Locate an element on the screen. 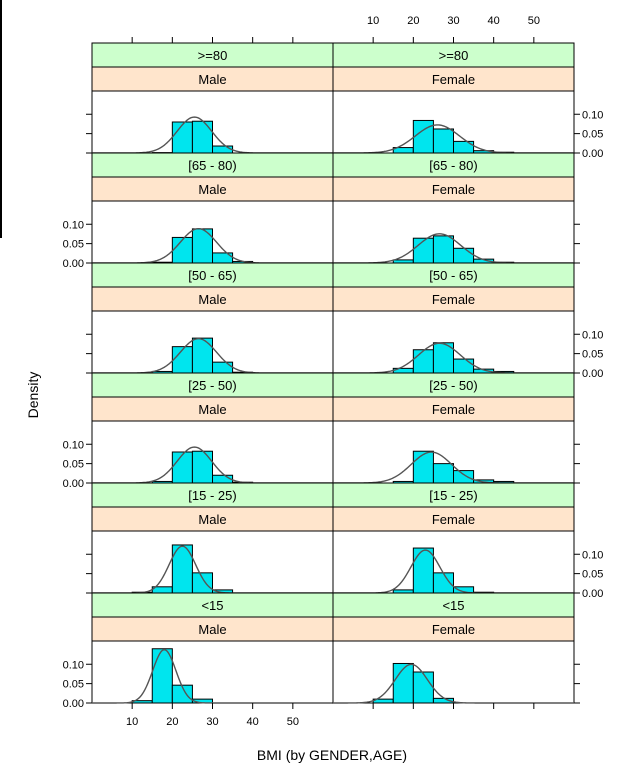 This screenshot has width=620, height=775. panel-15-male: <15 Male is located at coordinates (212, 648).